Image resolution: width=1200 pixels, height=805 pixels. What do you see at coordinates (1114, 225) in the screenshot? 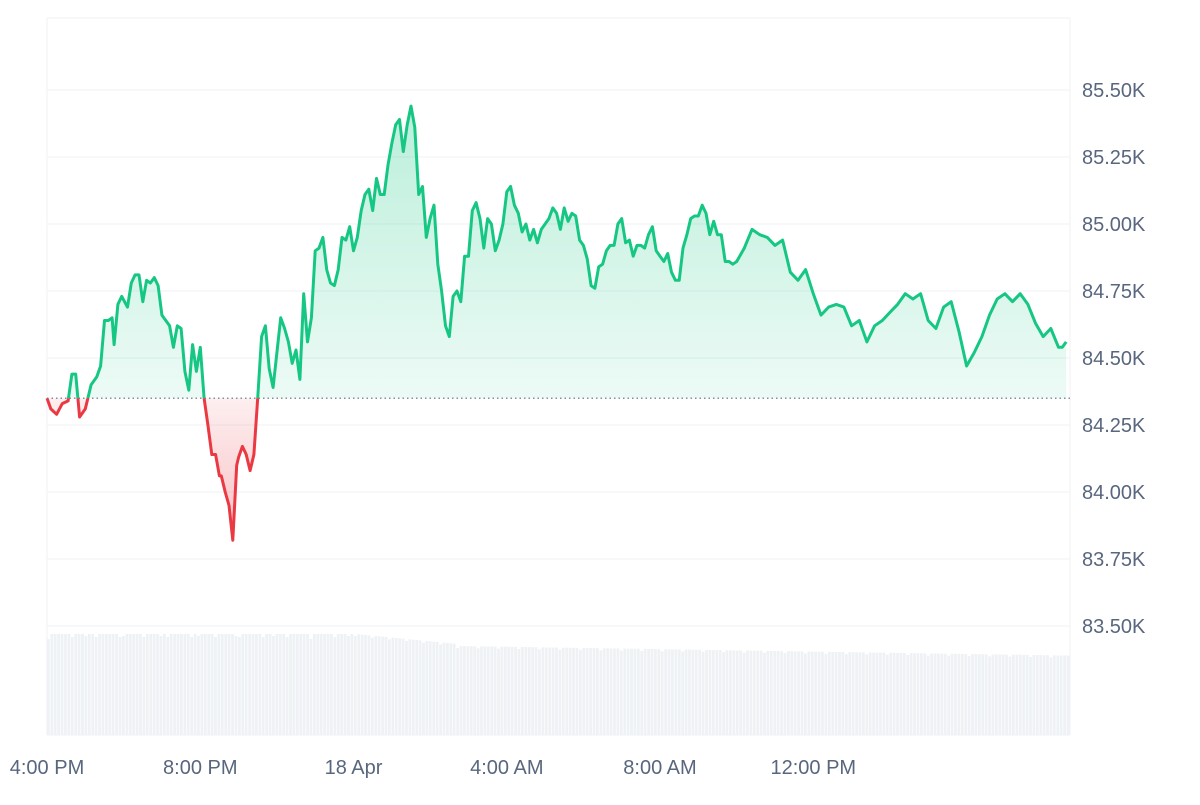
I see `y-tick-label: 85.00K` at bounding box center [1114, 225].